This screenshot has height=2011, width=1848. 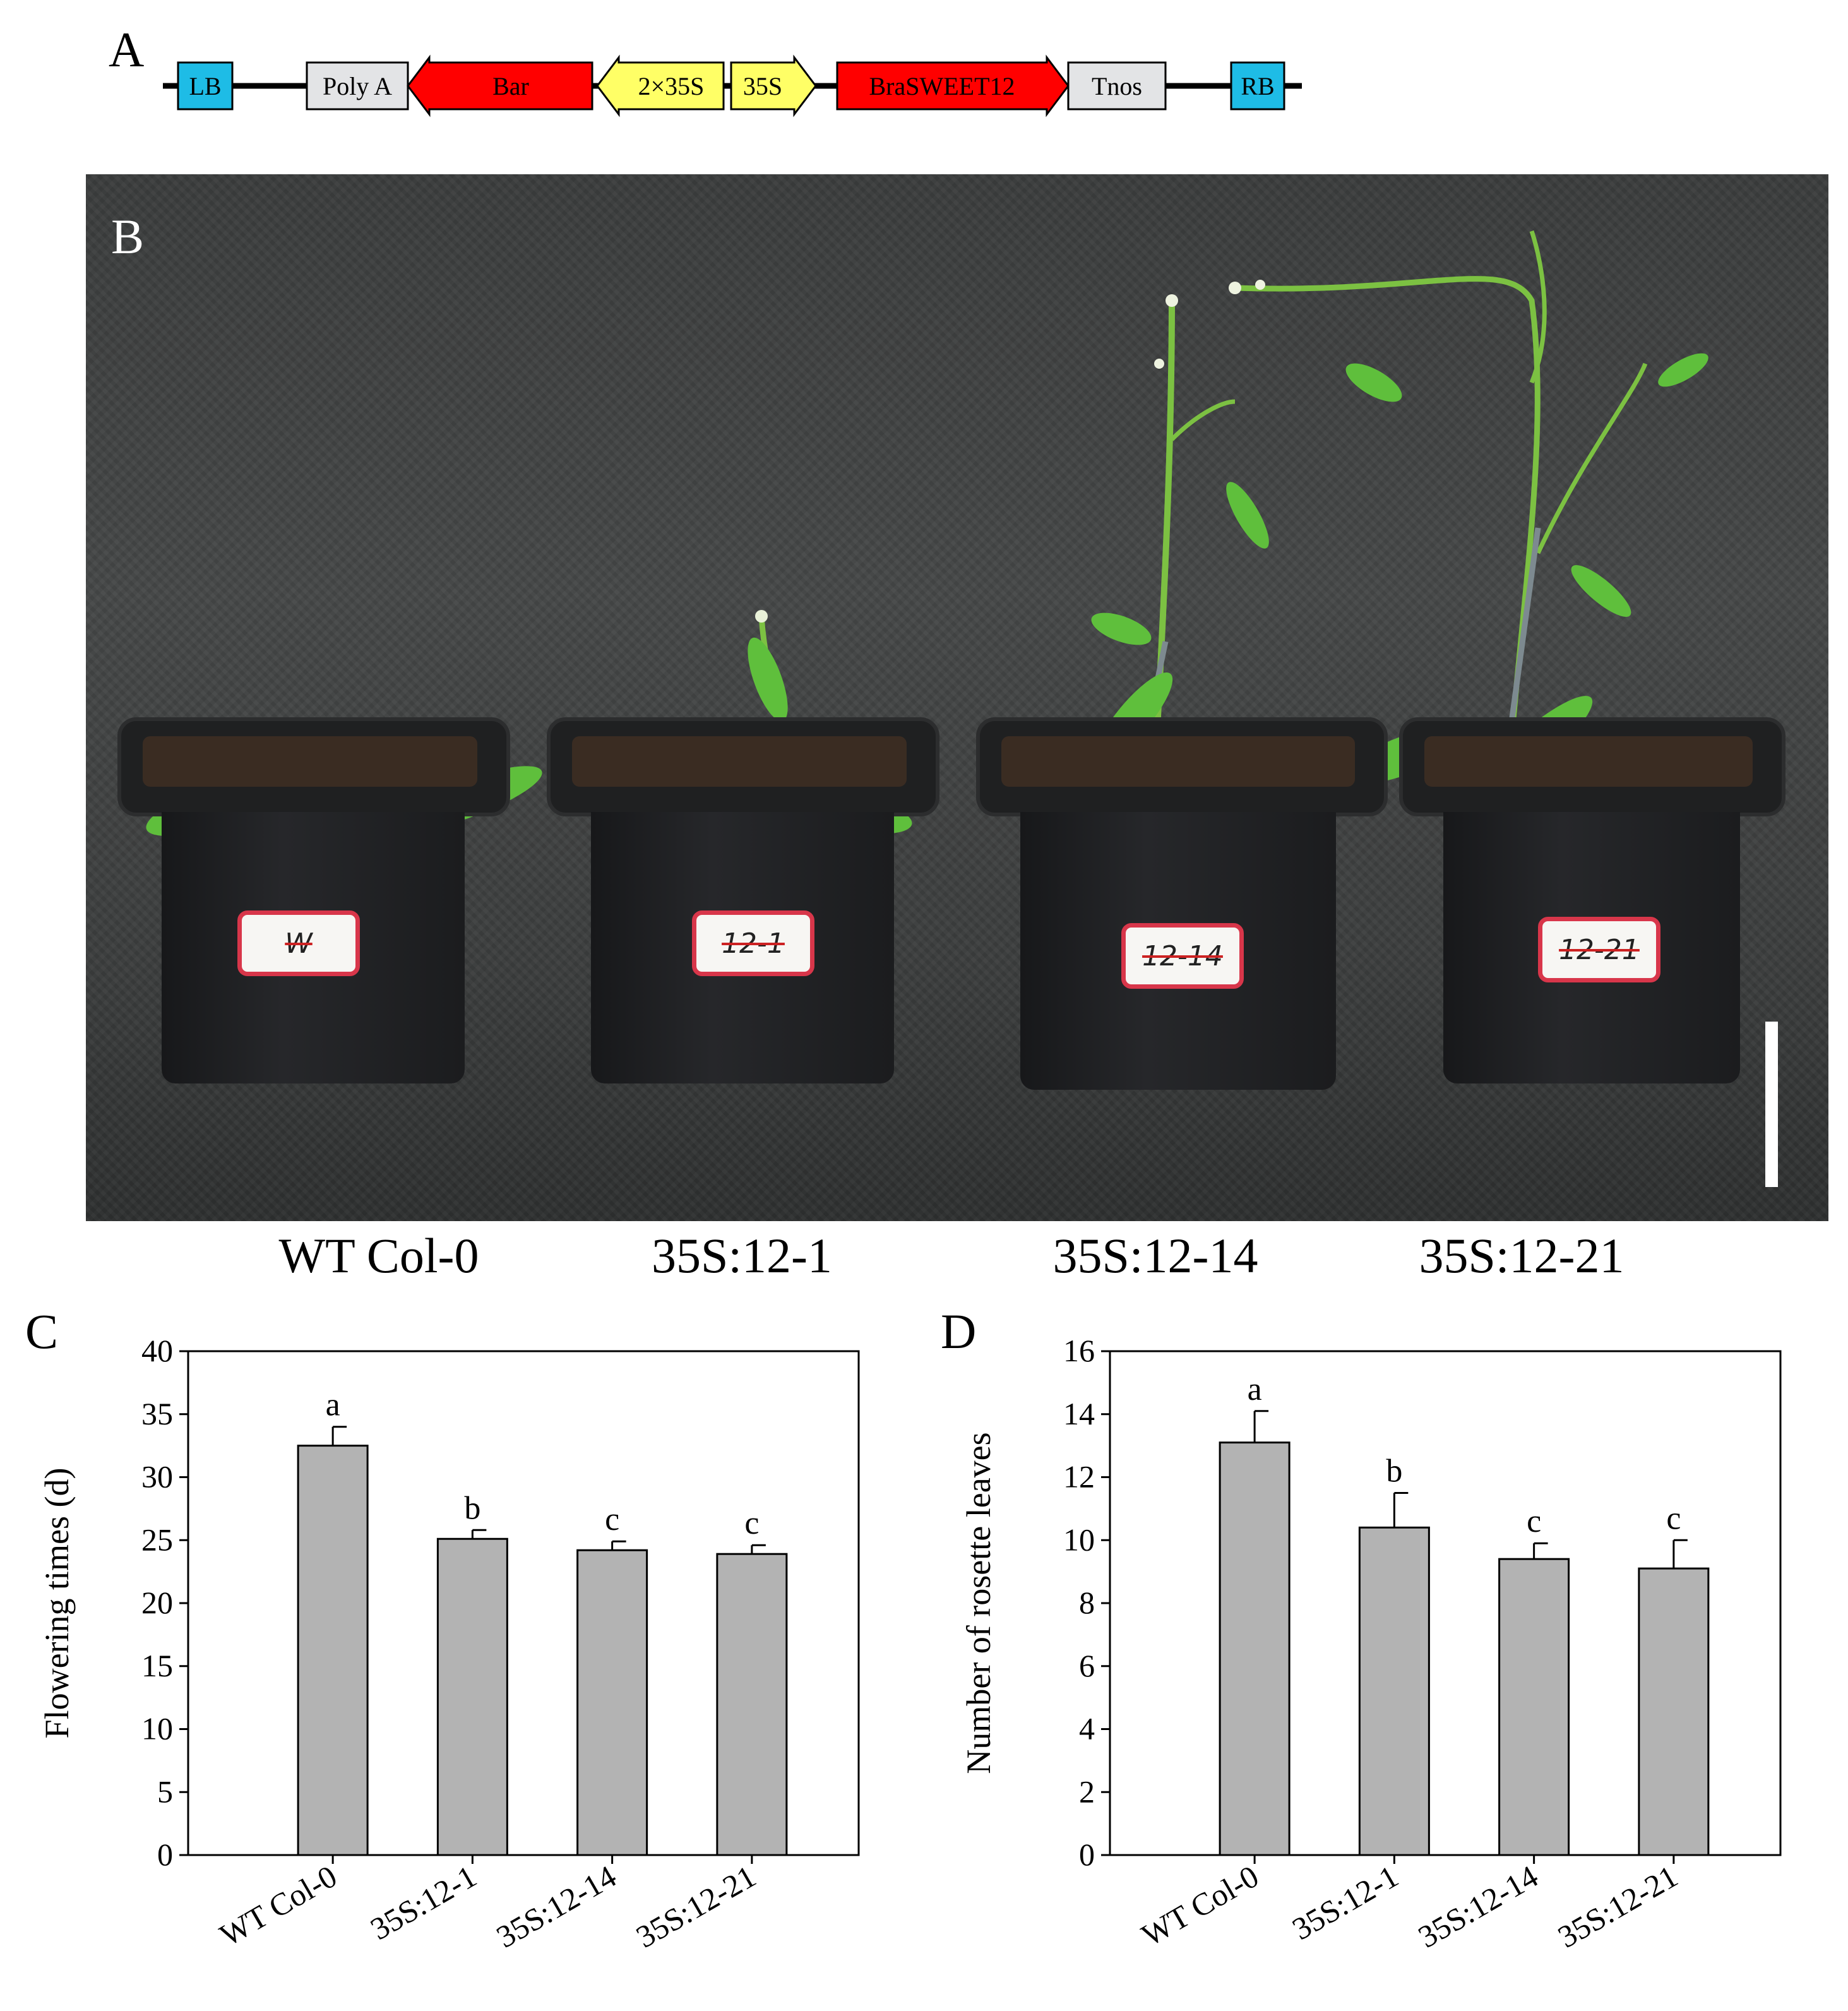 I want to click on construct-poly-a-box, so click(x=357, y=85).